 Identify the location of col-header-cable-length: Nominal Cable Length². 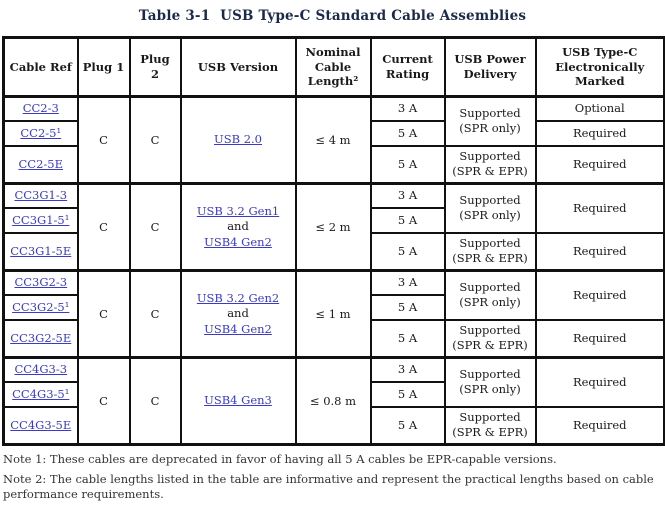
(333, 67).